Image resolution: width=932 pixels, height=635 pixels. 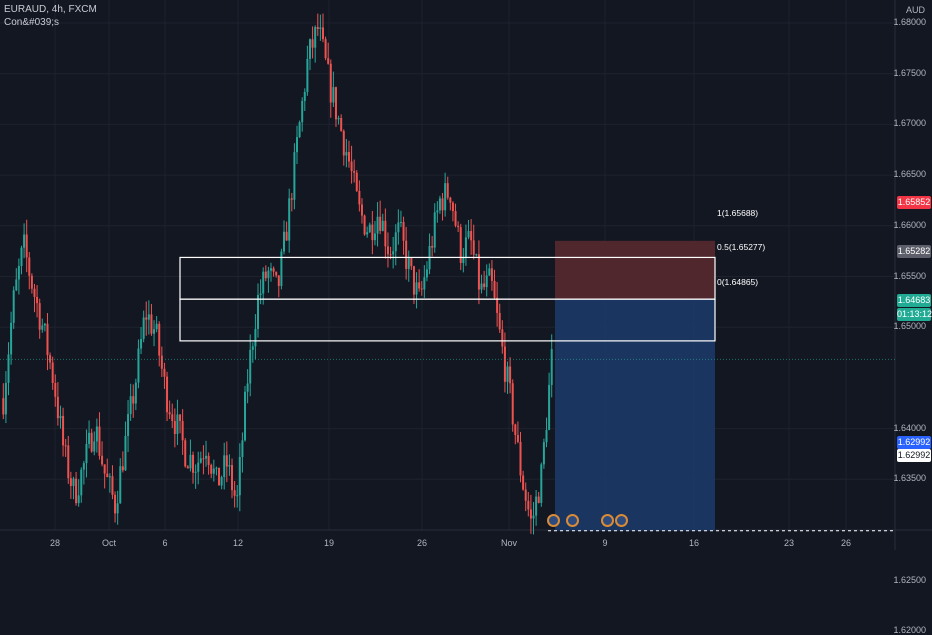 What do you see at coordinates (909, 478) in the screenshot?
I see `price-tick-label: 1.63500` at bounding box center [909, 478].